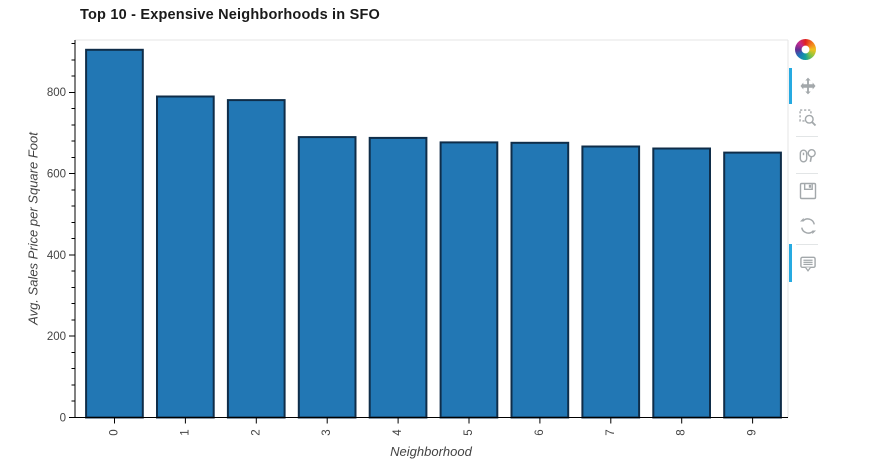  What do you see at coordinates (230, 15) in the screenshot?
I see `chart-title: Top 10 - Expensive Neighborhoods in SFO` at bounding box center [230, 15].